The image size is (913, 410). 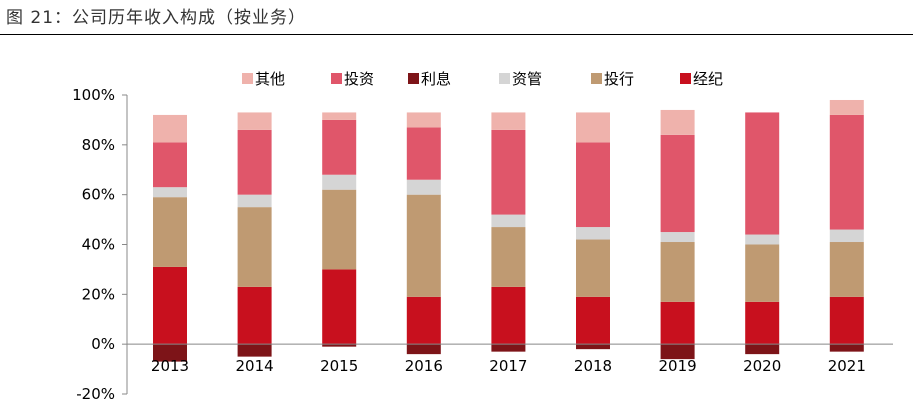 I want to click on y-tick-label: 0%, so click(x=103, y=344).